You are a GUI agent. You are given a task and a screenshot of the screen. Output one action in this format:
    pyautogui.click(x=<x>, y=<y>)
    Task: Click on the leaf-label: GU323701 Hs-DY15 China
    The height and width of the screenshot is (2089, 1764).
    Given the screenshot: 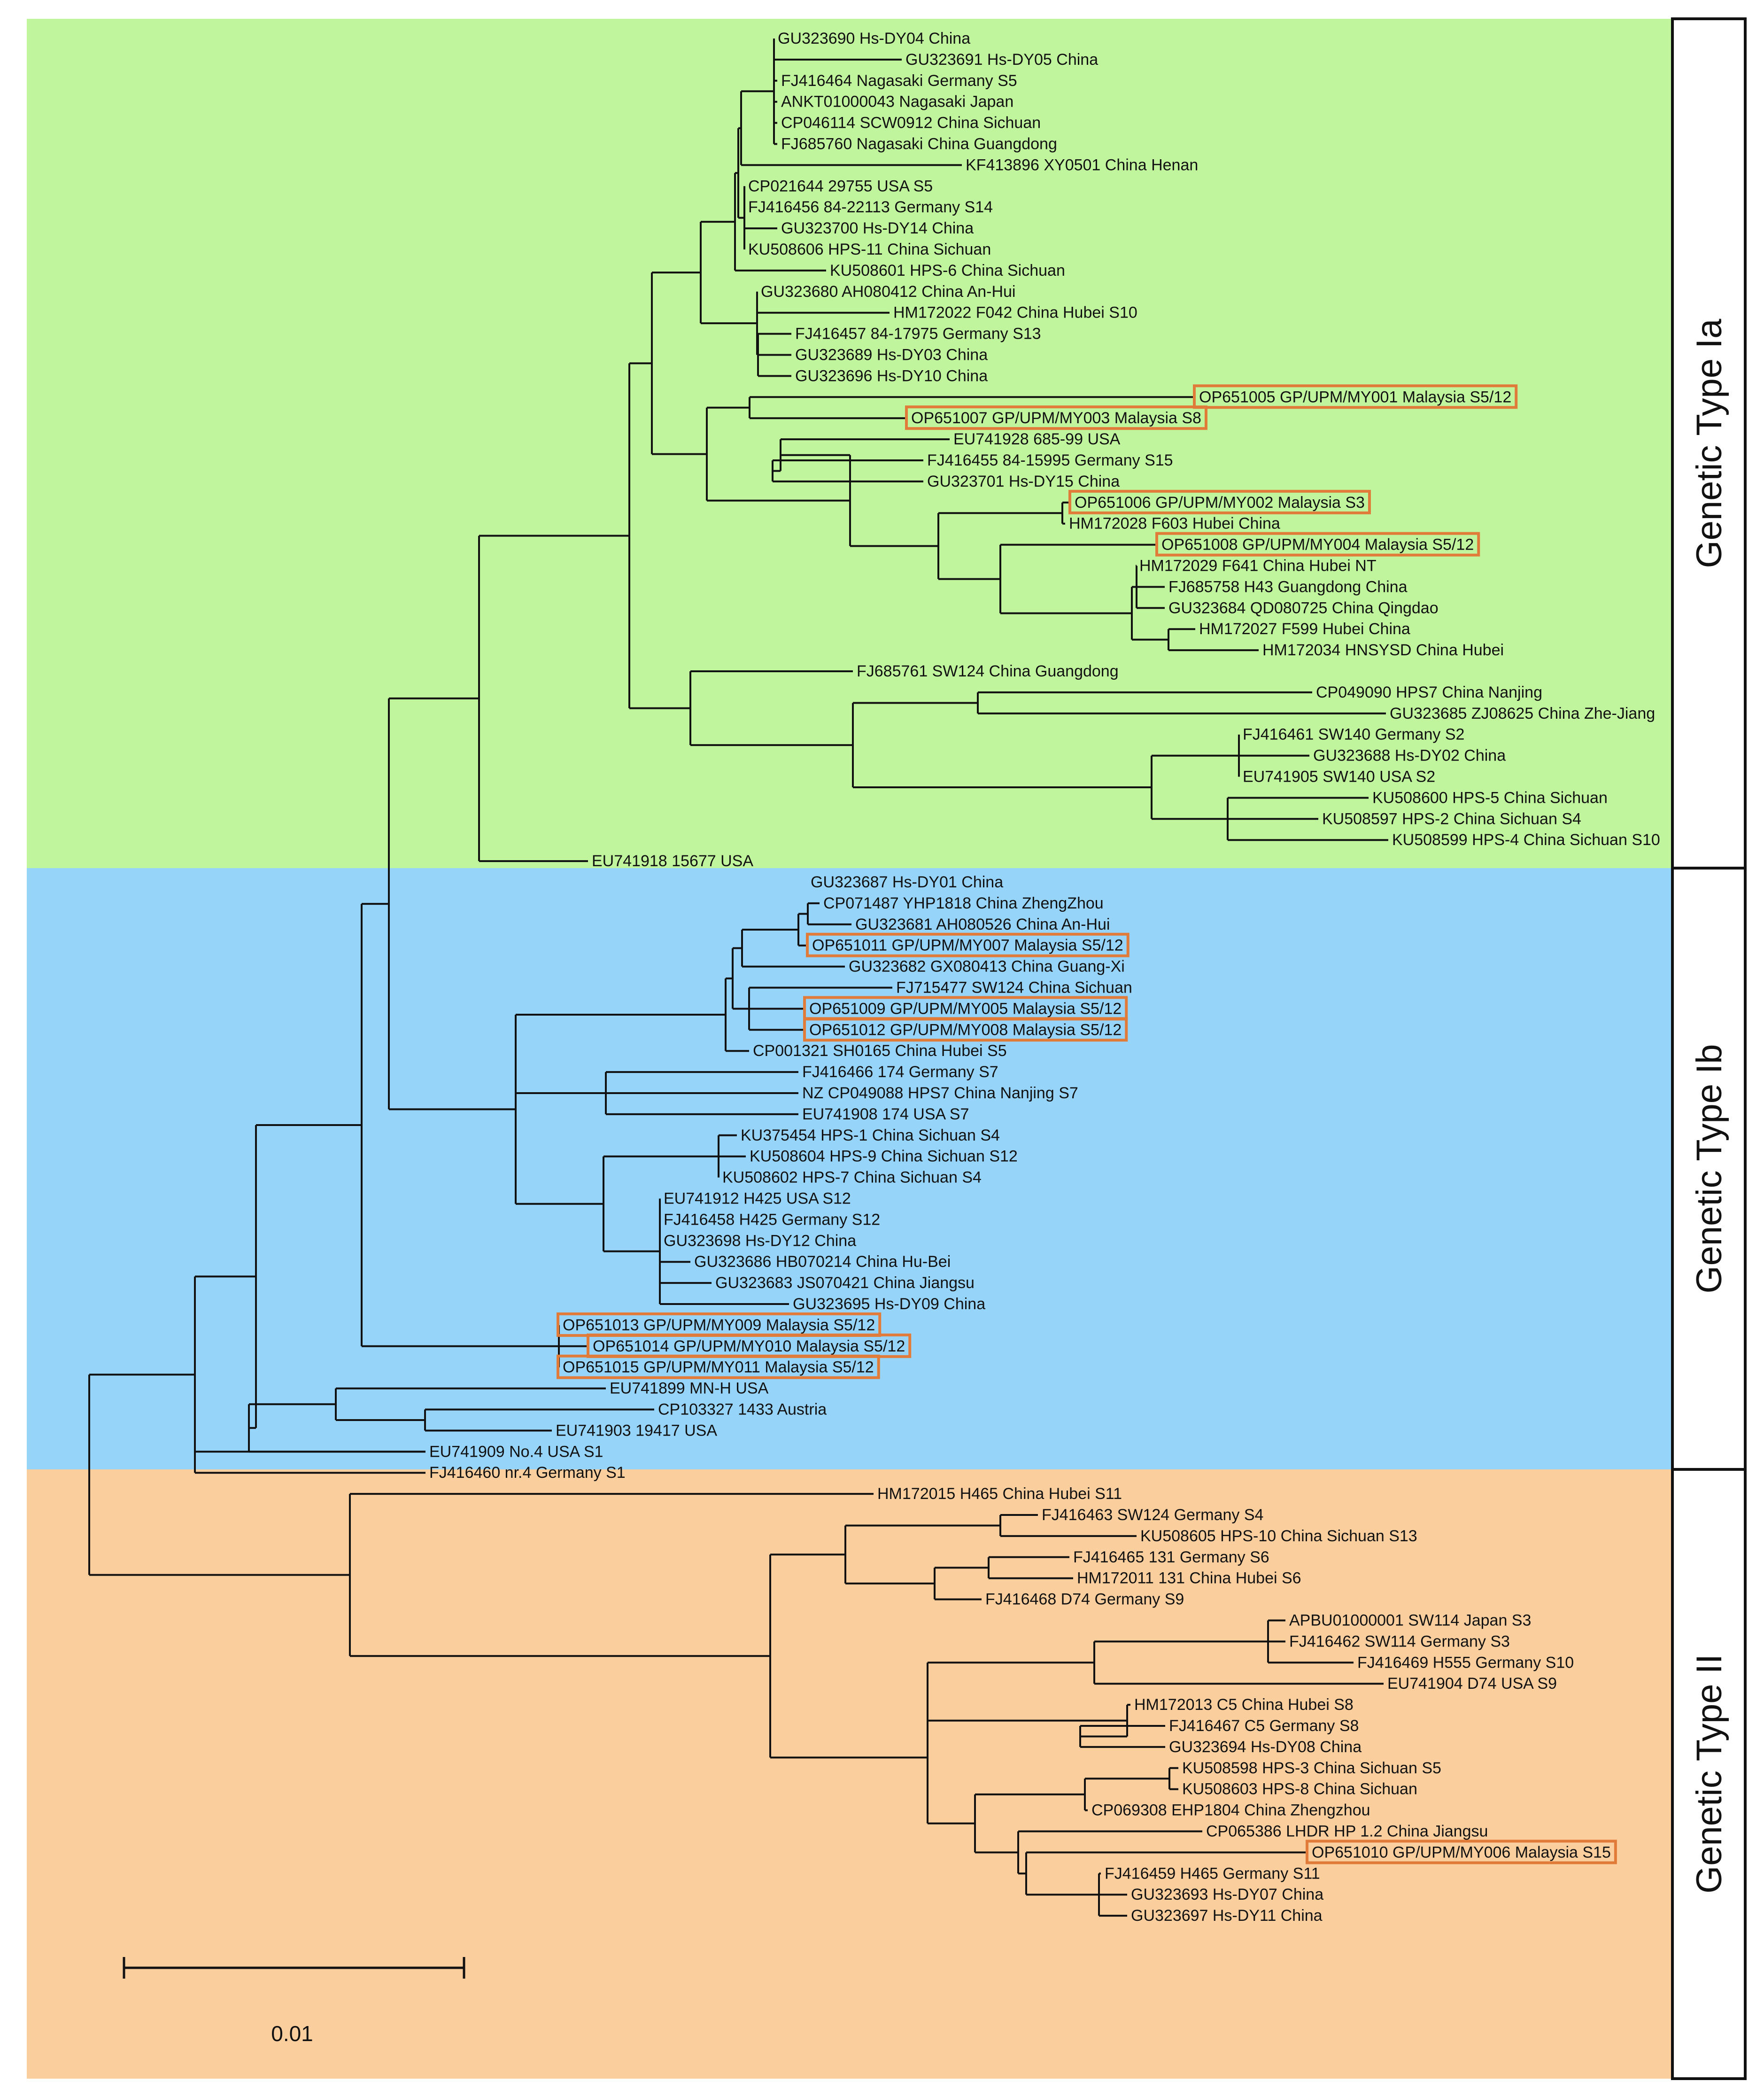 What is the action you would take?
    pyautogui.click(x=1023, y=481)
    